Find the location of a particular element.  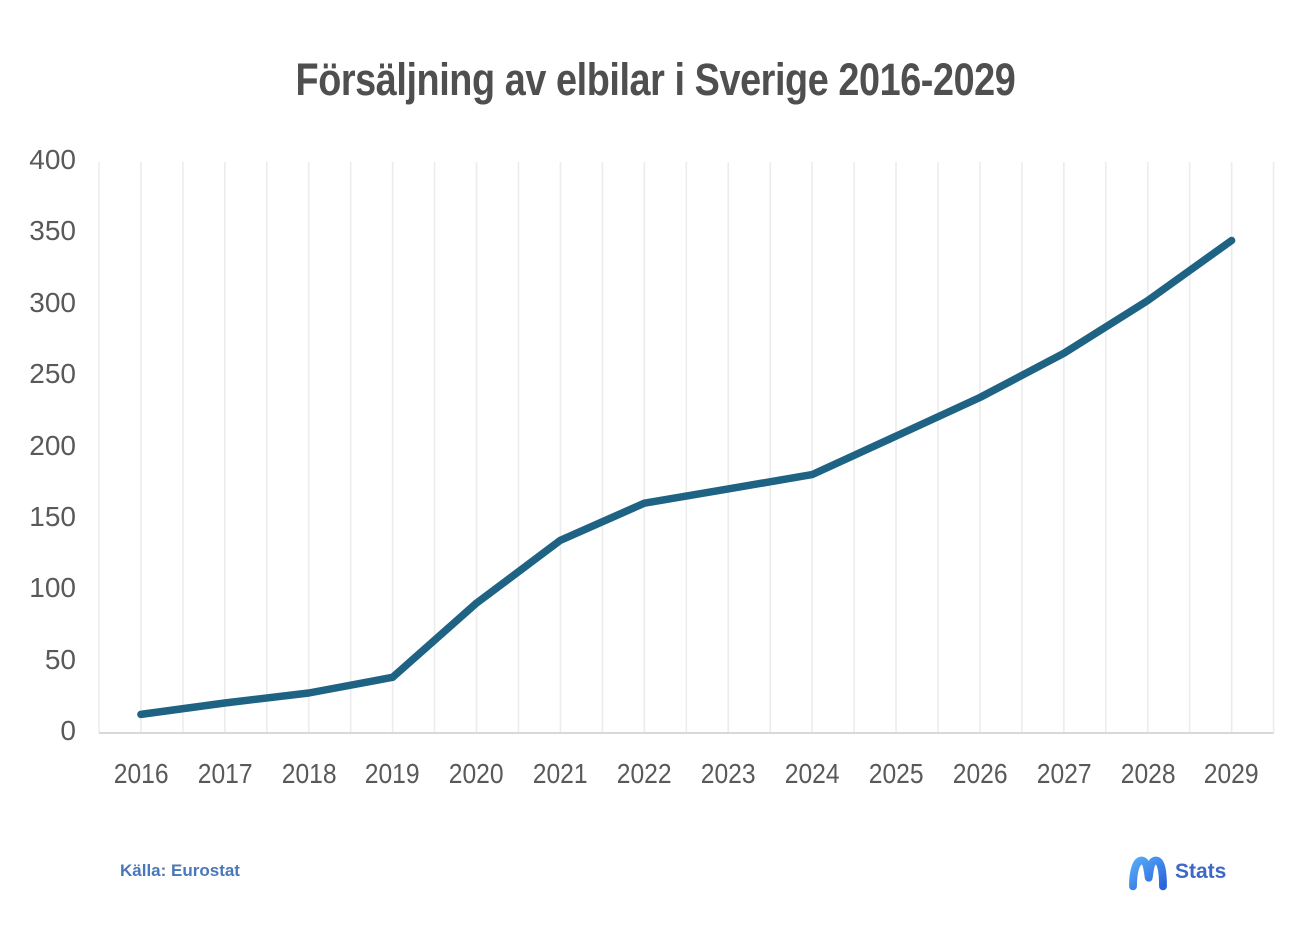

source-note: Källa: Eurostat is located at coordinates (180, 870).